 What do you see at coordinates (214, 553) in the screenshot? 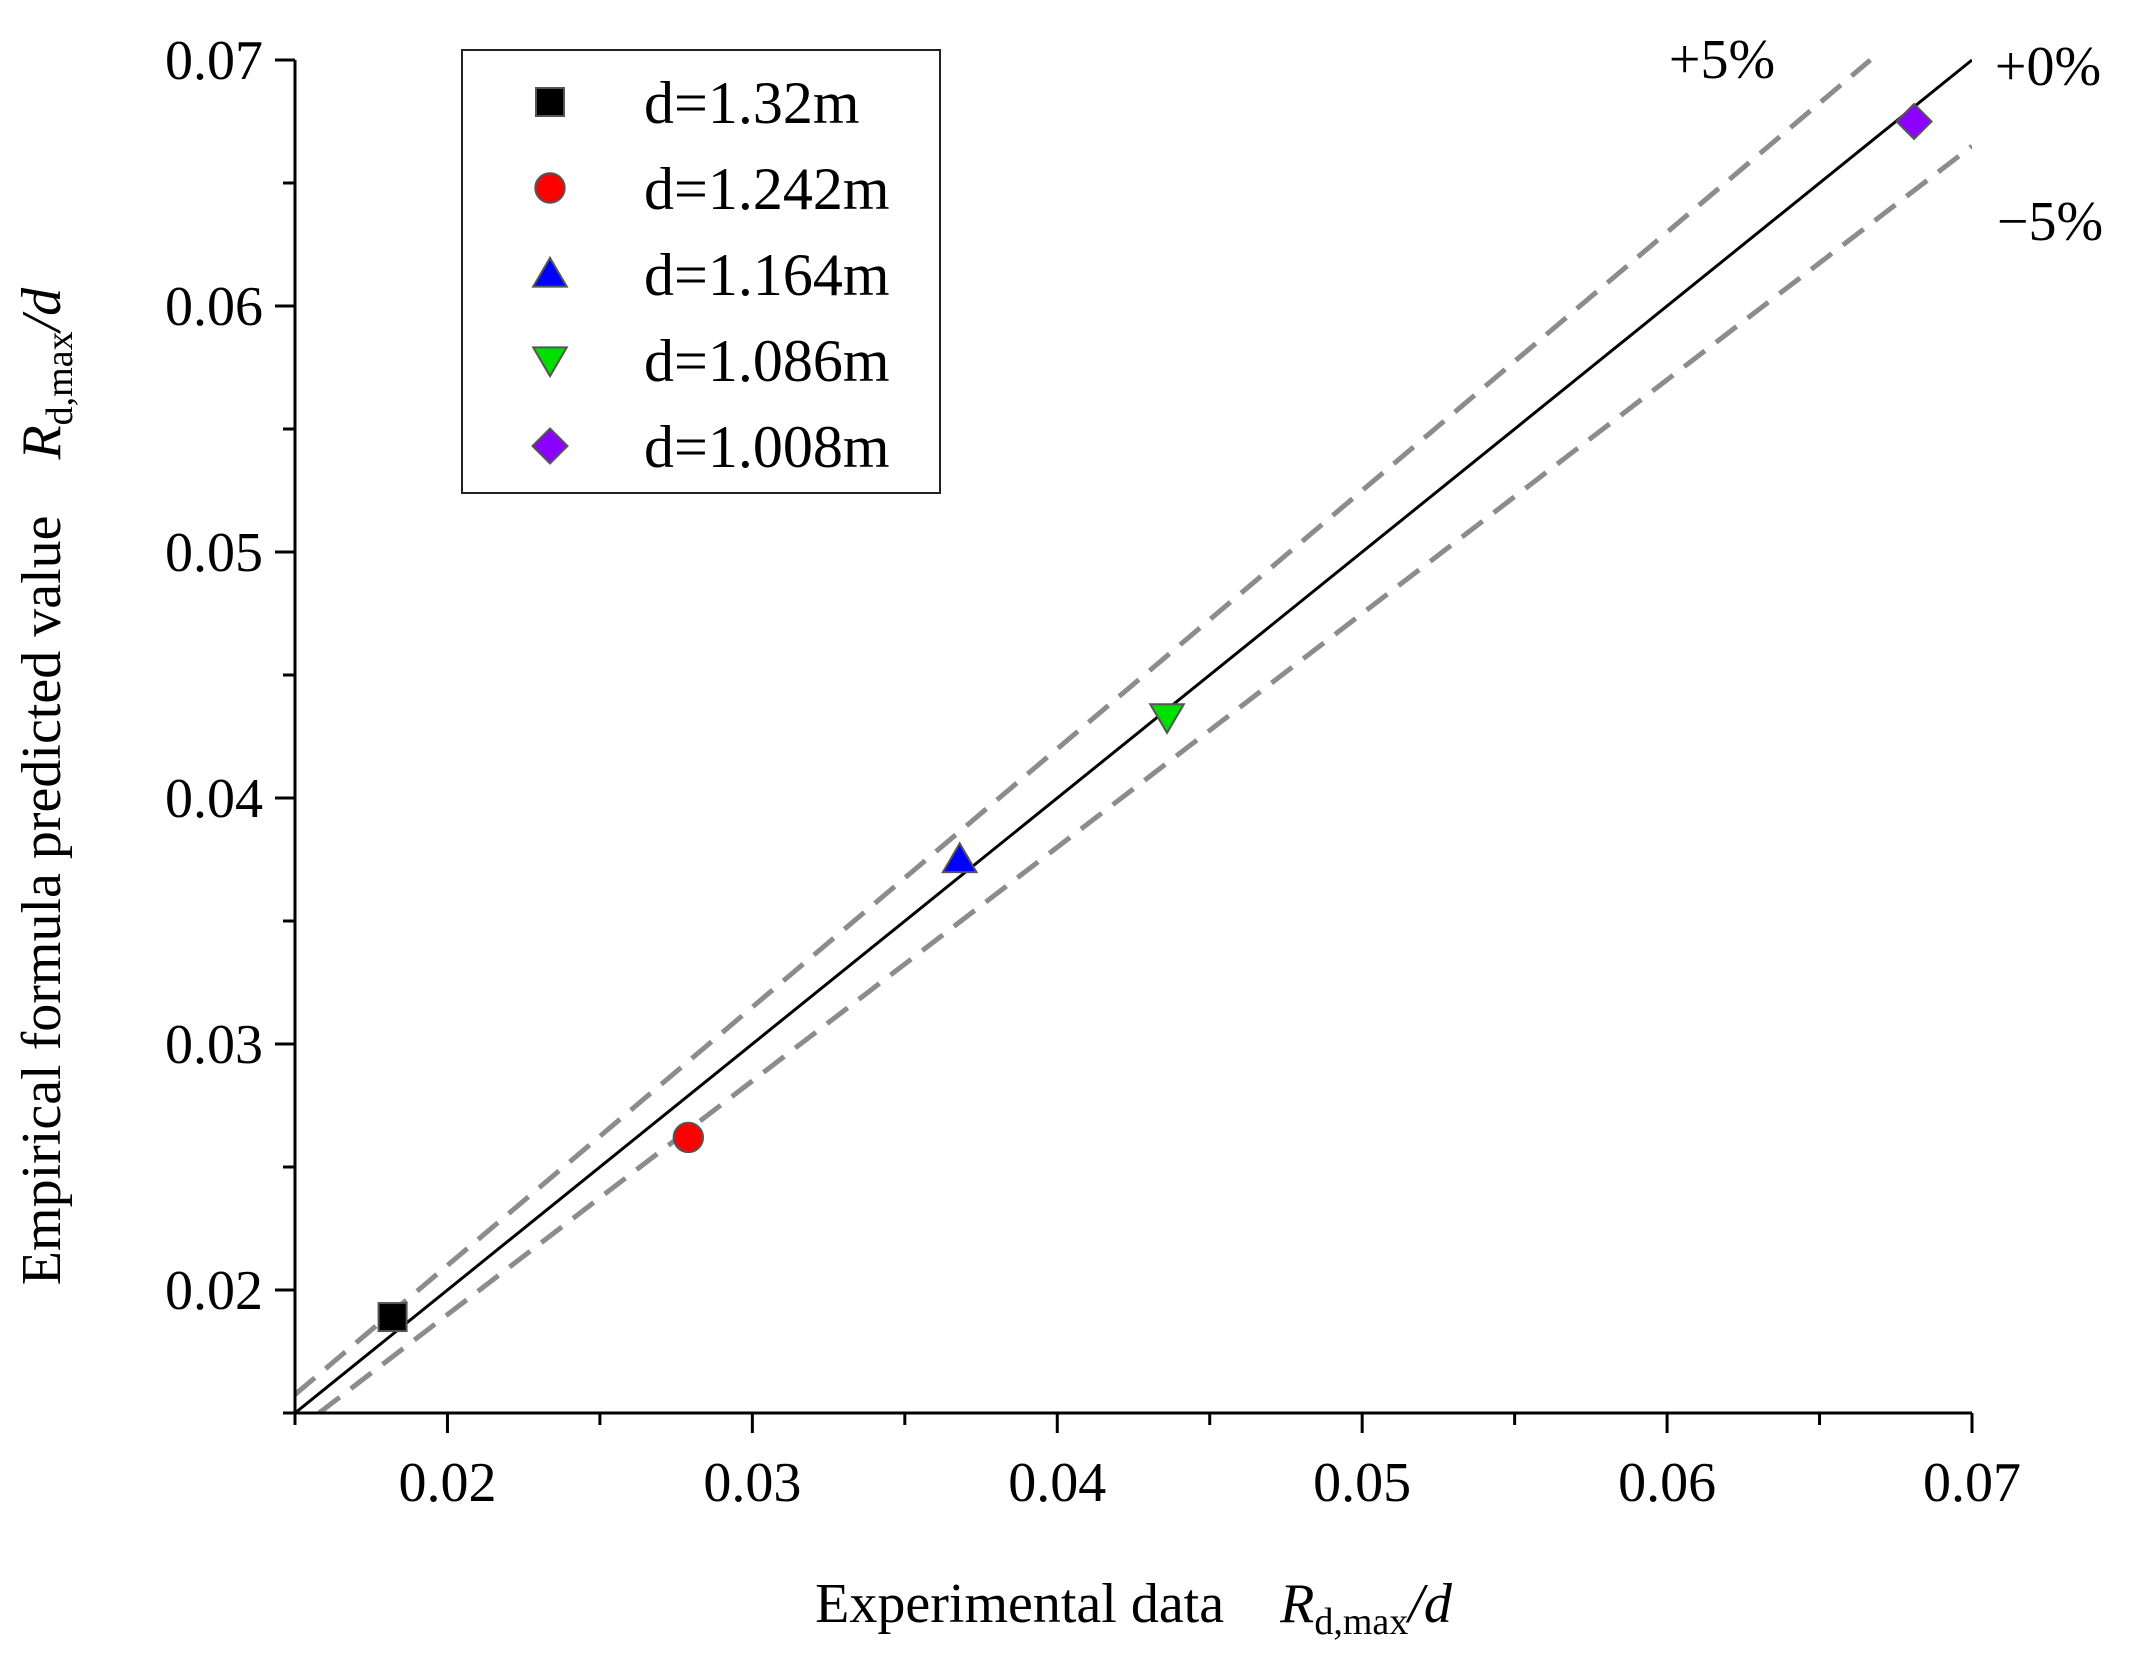
I see `y-tick-label: 0.05` at bounding box center [214, 553].